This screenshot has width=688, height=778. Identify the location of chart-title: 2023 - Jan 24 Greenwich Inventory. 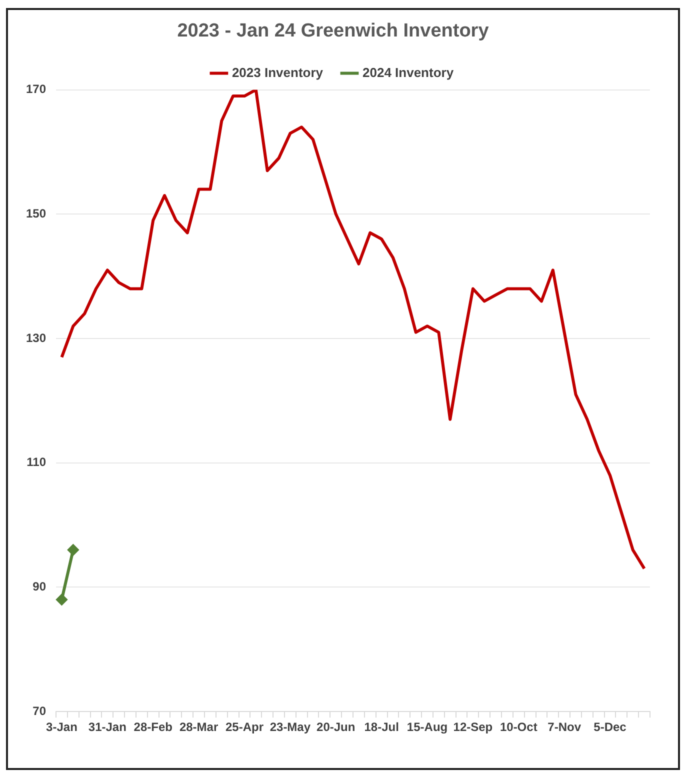
(333, 31).